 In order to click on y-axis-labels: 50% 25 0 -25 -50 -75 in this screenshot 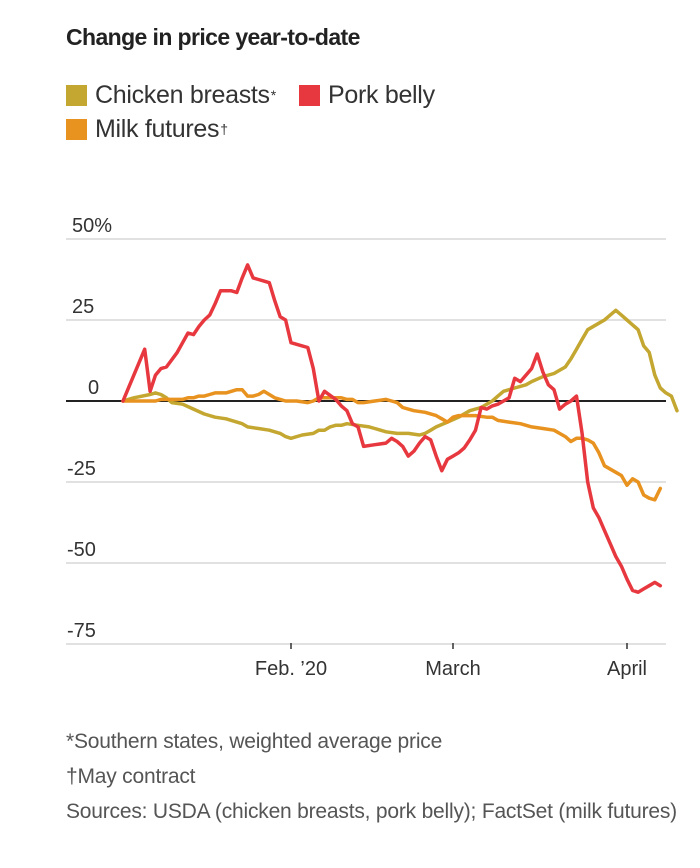, I will do `click(89, 428)`.